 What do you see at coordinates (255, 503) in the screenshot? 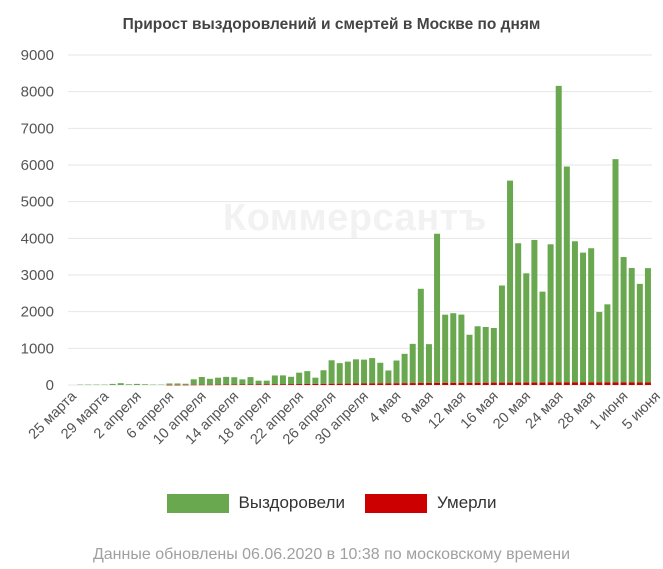
I see `legend-item-recovered: Выздоровели` at bounding box center [255, 503].